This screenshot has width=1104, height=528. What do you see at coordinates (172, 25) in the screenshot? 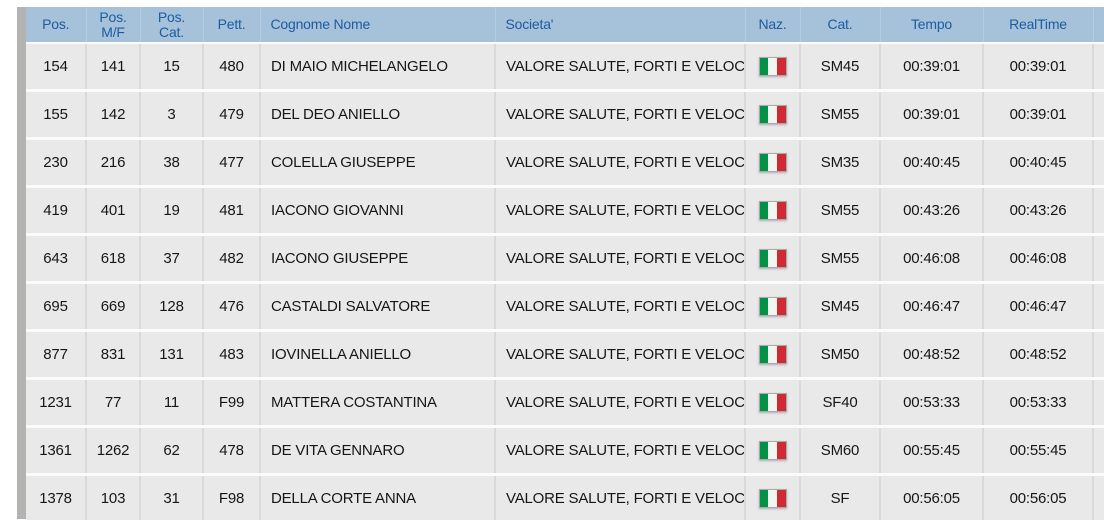
I see `column-header-pos-cat: Pos. Cat.` at bounding box center [172, 25].